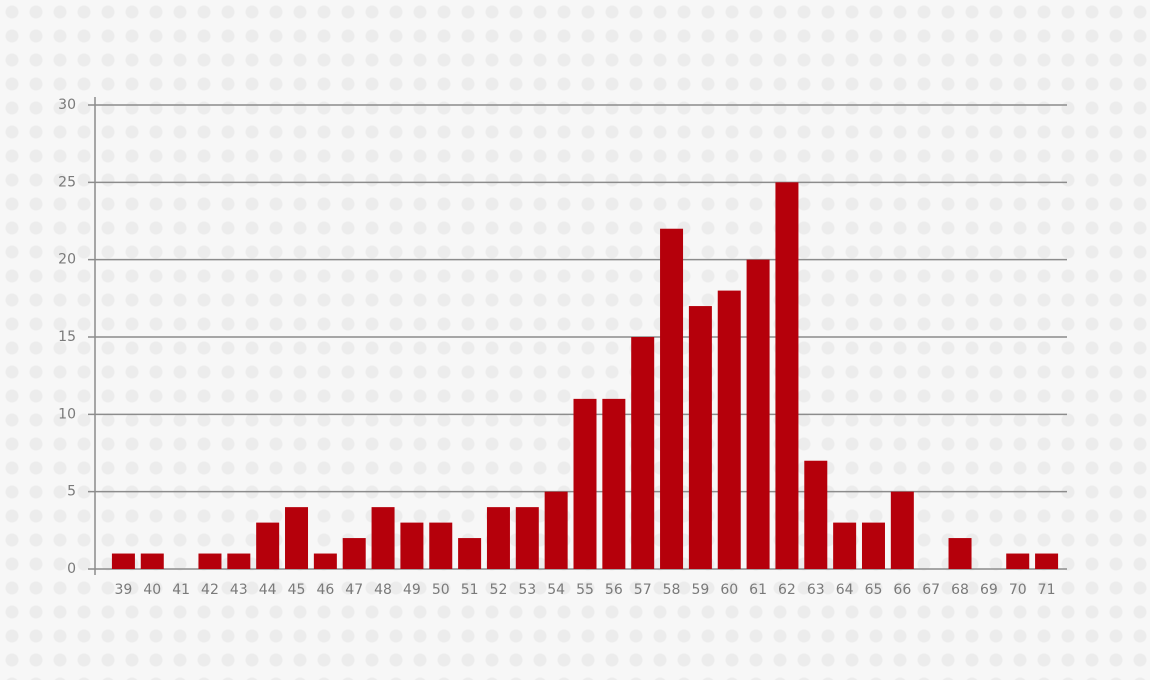  Describe the element at coordinates (989, 590) in the screenshot. I see `x-tick-label: 69` at that location.